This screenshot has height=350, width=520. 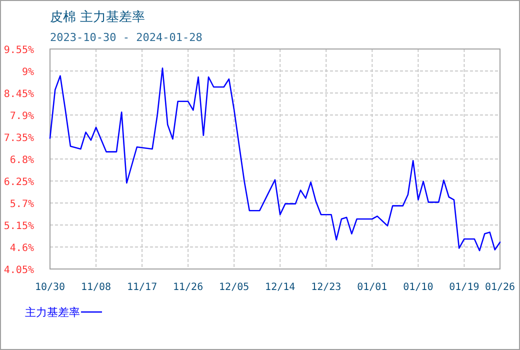 What do you see at coordinates (19, 226) in the screenshot?
I see `y-tick-label: 5.15%` at bounding box center [19, 226].